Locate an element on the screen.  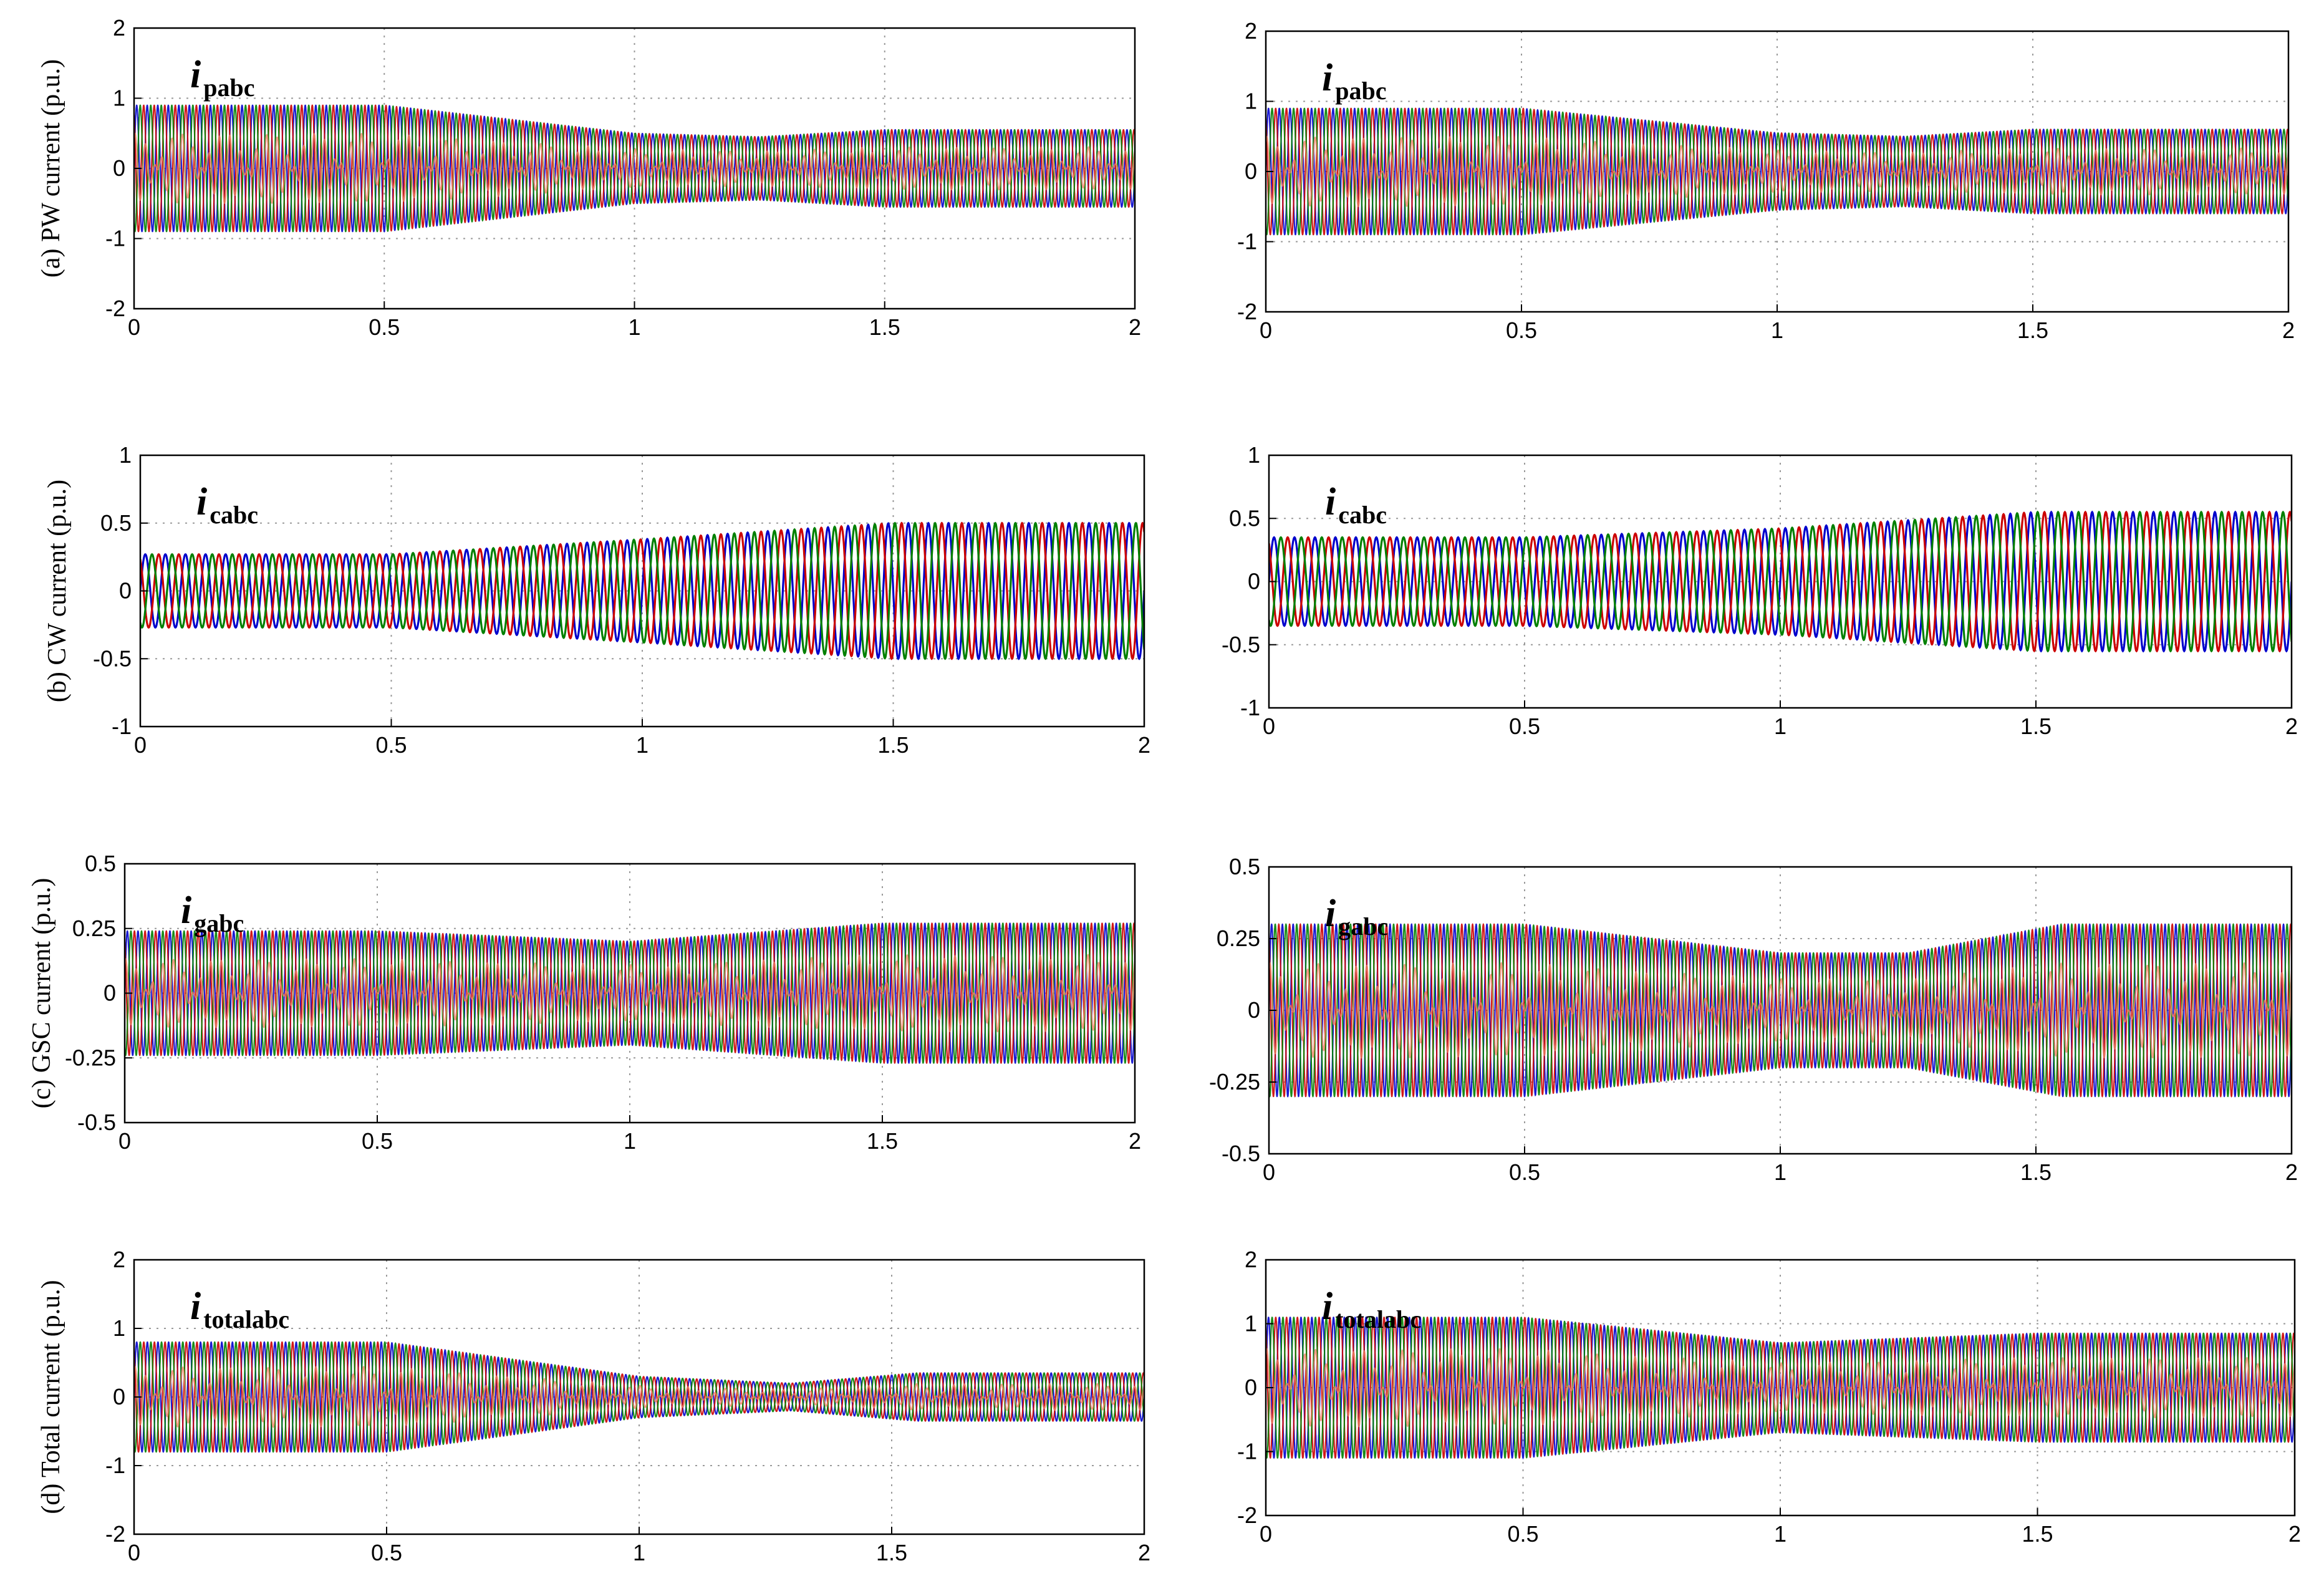
y-axis-label: (d) Total current (p.u.) is located at coordinates (51, 1397).